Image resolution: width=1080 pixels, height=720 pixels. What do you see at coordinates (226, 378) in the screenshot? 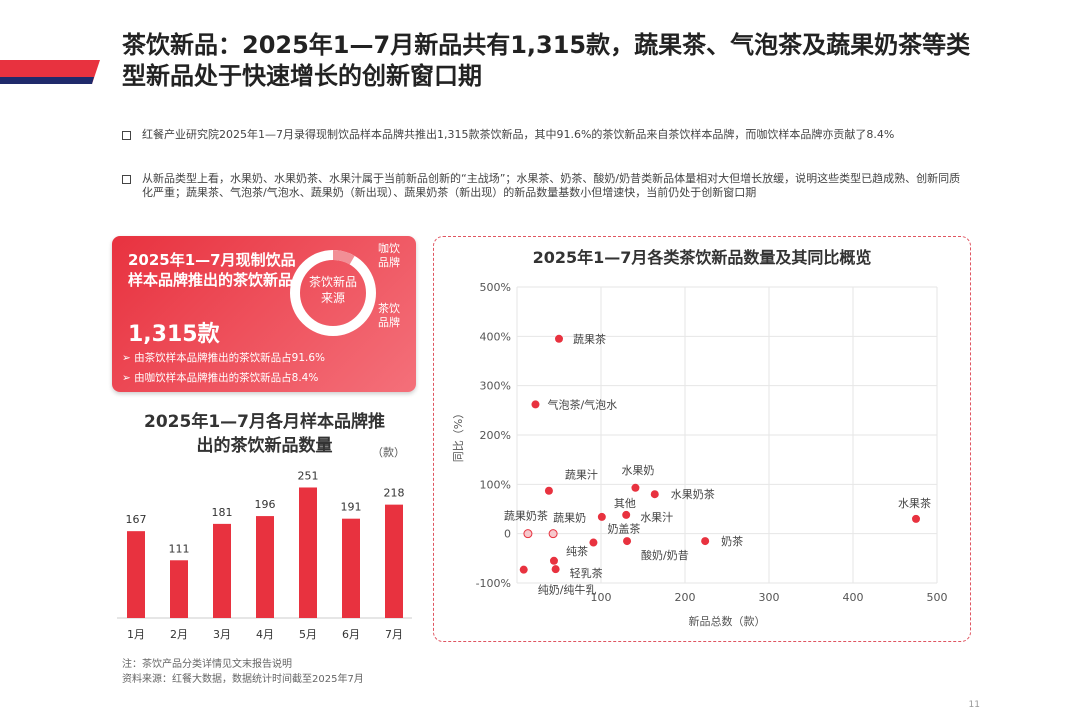
I see `card-item-text: 由咖饮样本品牌推出的茶饮新品占8.4%` at bounding box center [226, 378].